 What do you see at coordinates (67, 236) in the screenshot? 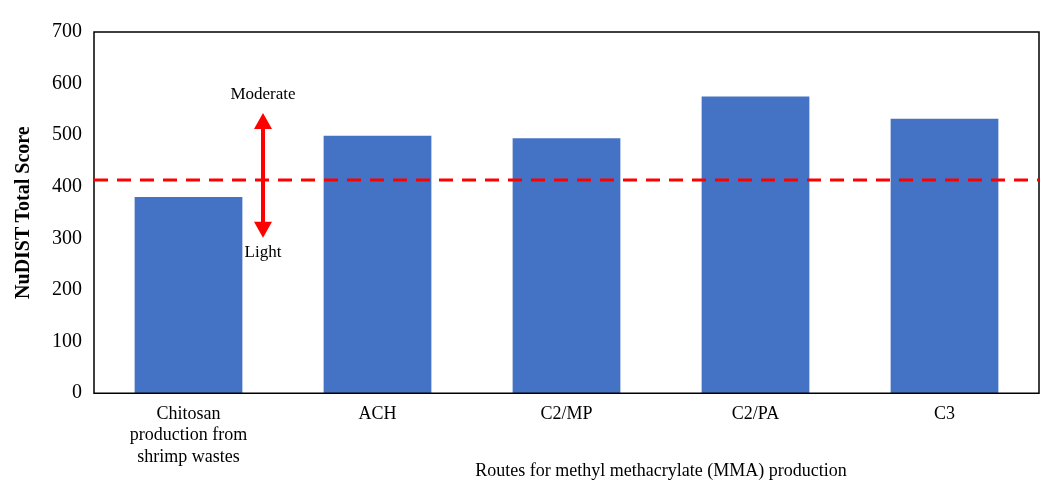
I see `y-tick-label: 300` at bounding box center [67, 236].